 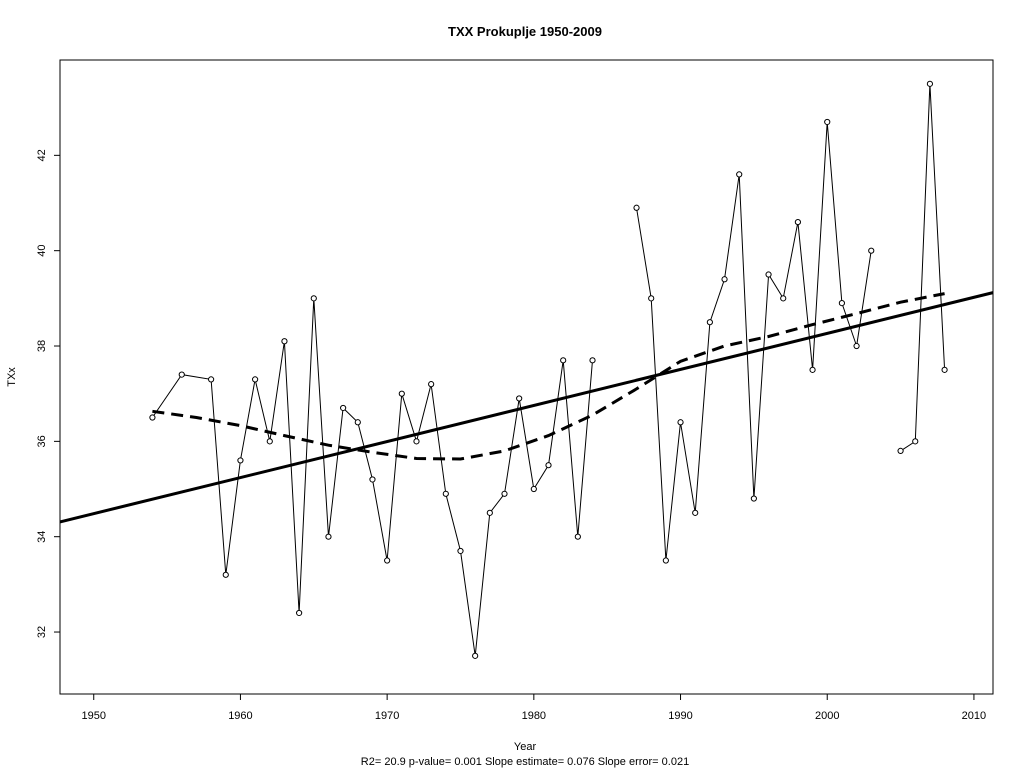 What do you see at coordinates (93, 716) in the screenshot?
I see `x-tick-label: 1950` at bounding box center [93, 716].